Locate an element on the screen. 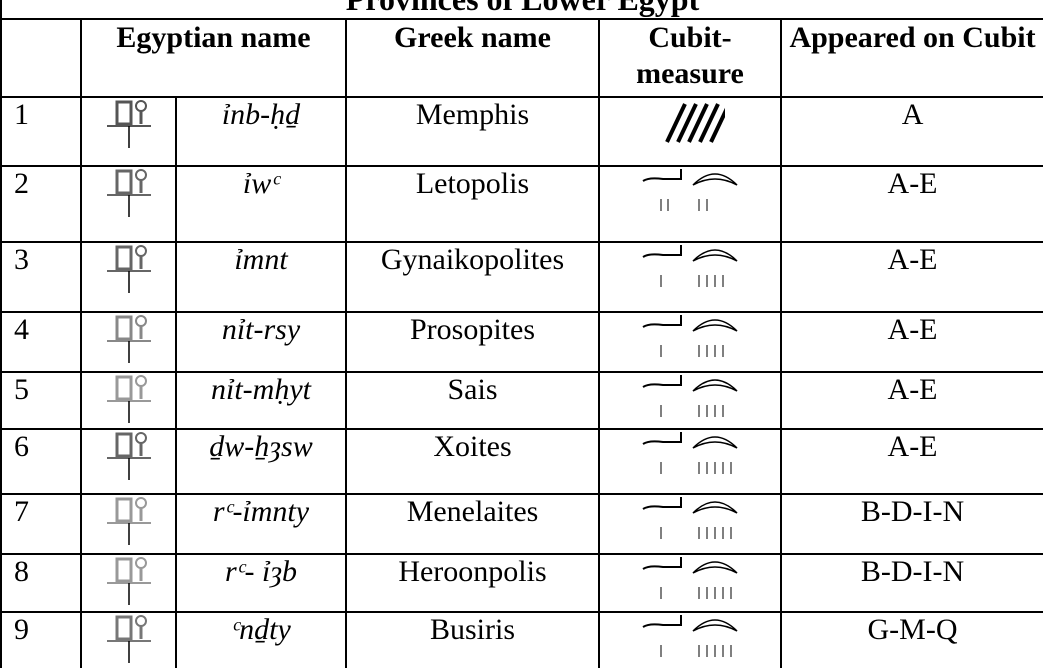  table-title: Provinces of Lower Egypt is located at coordinates (521, 10).